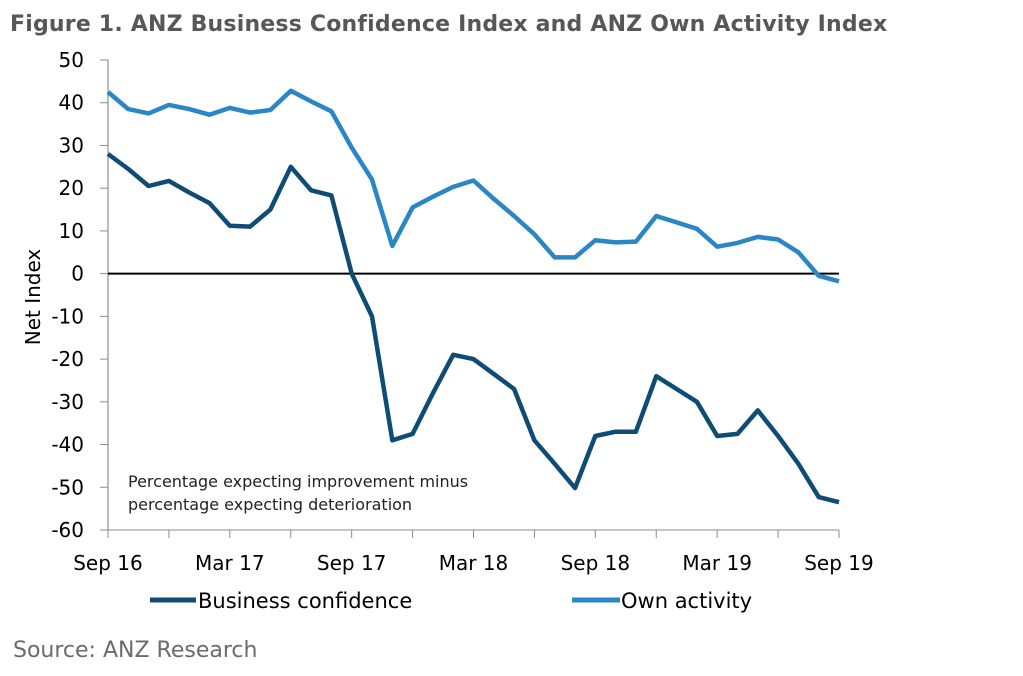 The image size is (1023, 676). I want to click on source-note: Source: ANZ Research, so click(135, 650).